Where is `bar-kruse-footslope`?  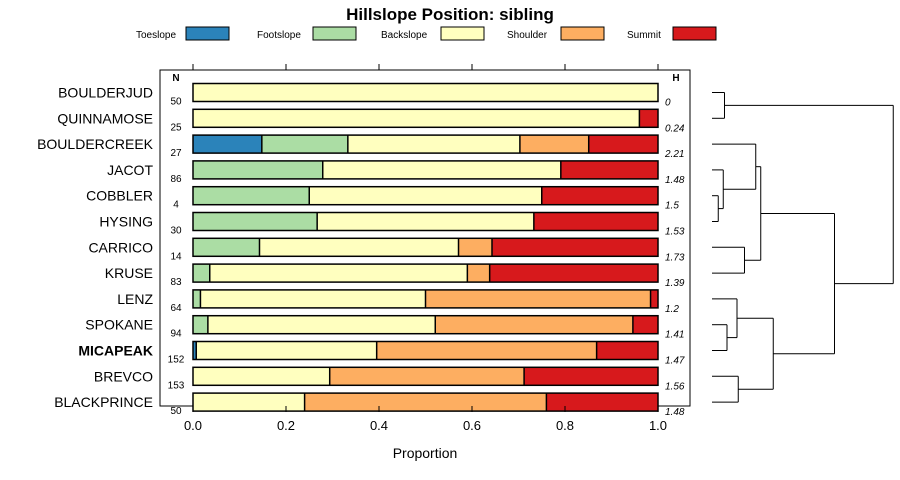
bar-kruse-footslope is located at coordinates (201, 273).